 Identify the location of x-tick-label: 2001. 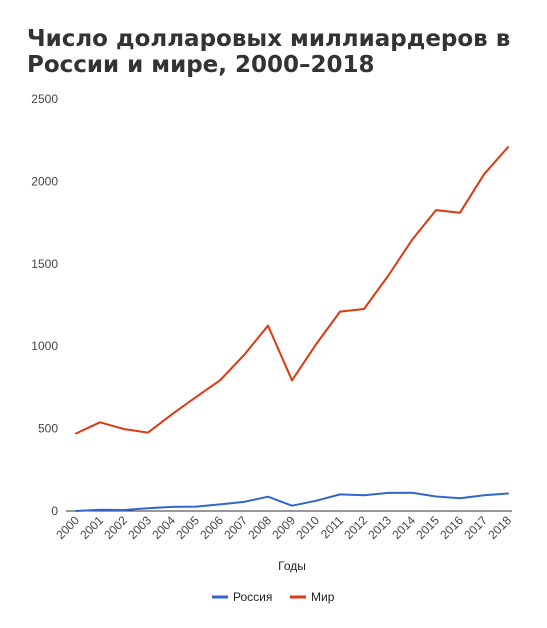
(91, 527).